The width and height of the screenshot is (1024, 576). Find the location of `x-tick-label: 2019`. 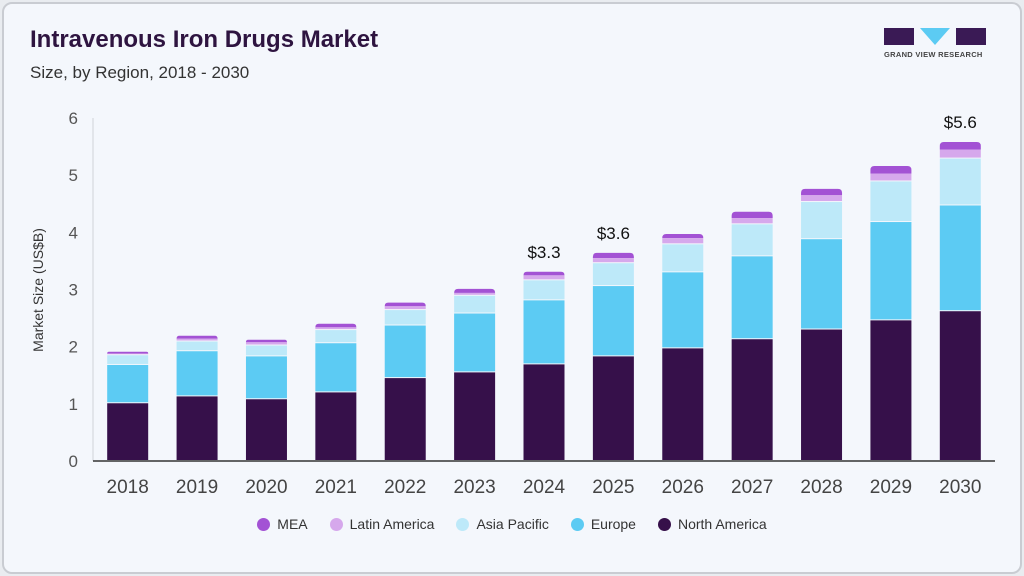

x-tick-label: 2019 is located at coordinates (197, 487).